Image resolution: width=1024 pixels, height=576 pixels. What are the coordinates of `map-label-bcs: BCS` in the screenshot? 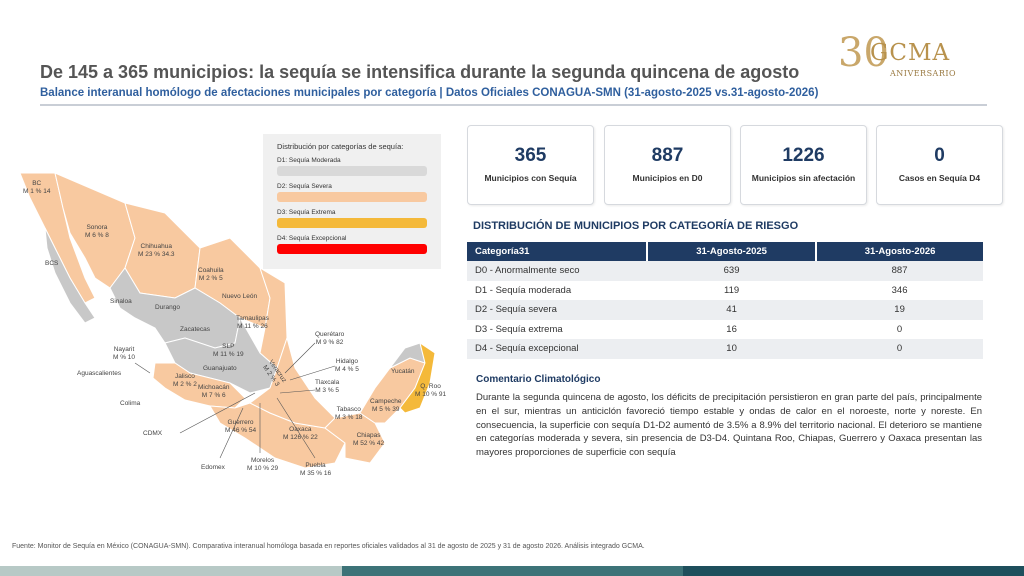 It's located at (52, 263).